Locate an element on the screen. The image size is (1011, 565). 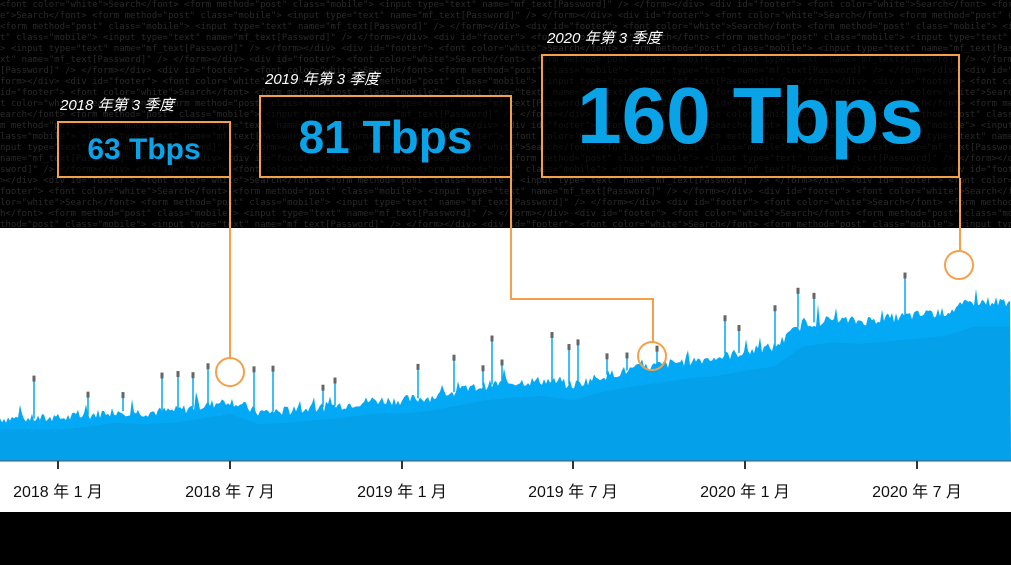
x-tick-label: 2019 年 1 月 is located at coordinates (402, 492).